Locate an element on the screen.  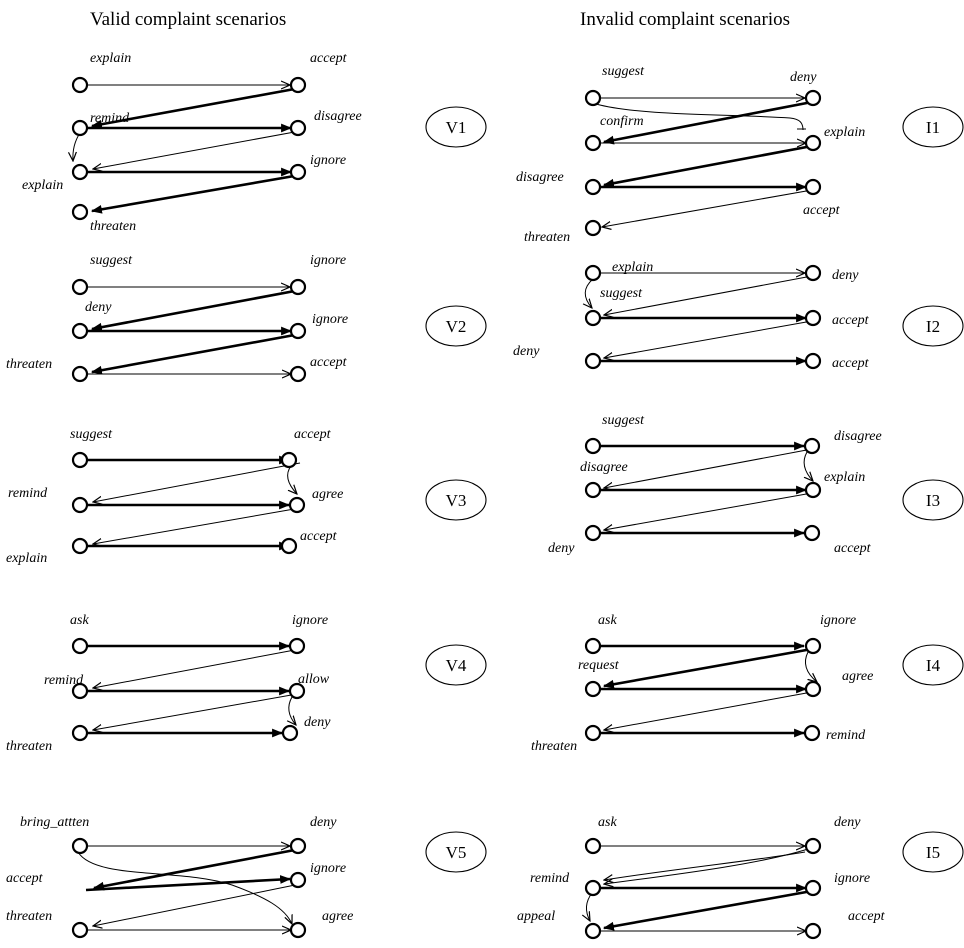
node-label: allow is located at coordinates (314, 679).